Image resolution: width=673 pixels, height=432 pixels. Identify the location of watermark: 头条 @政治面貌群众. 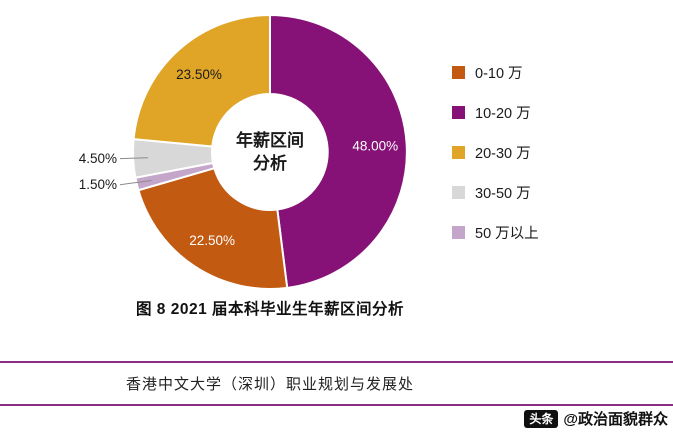
(596, 418).